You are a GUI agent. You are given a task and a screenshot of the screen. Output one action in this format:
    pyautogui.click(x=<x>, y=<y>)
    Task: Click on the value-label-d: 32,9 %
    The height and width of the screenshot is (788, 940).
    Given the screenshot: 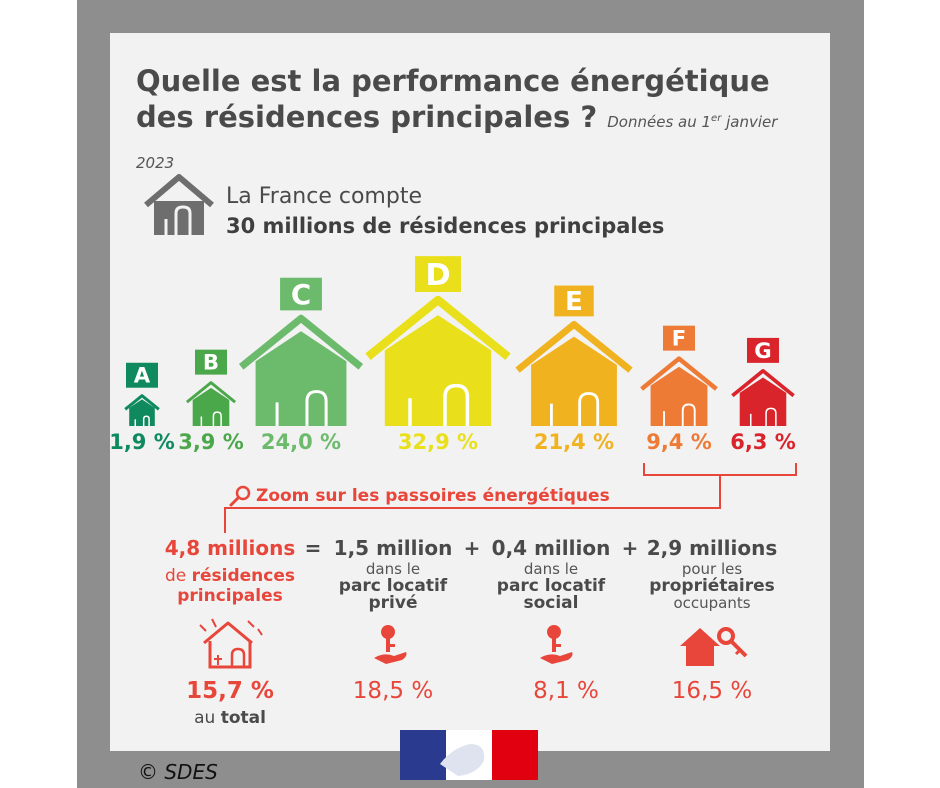 What is the action you would take?
    pyautogui.click(x=438, y=442)
    